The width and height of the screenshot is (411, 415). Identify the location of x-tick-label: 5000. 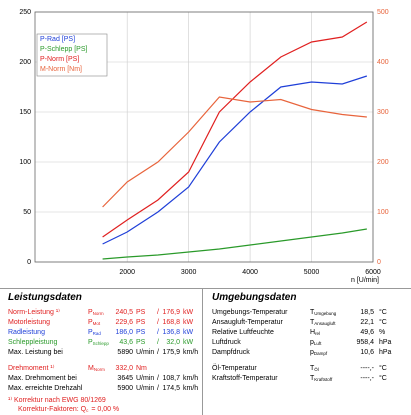
(312, 272).